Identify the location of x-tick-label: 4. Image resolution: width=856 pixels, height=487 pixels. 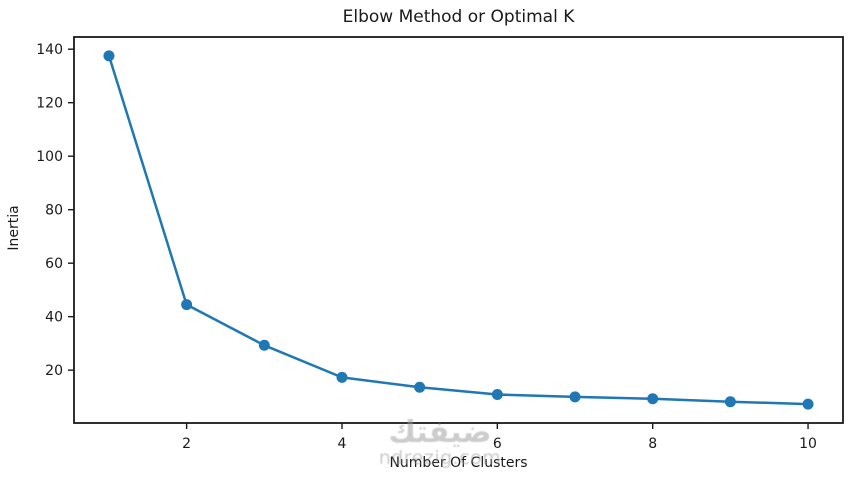
(342, 444).